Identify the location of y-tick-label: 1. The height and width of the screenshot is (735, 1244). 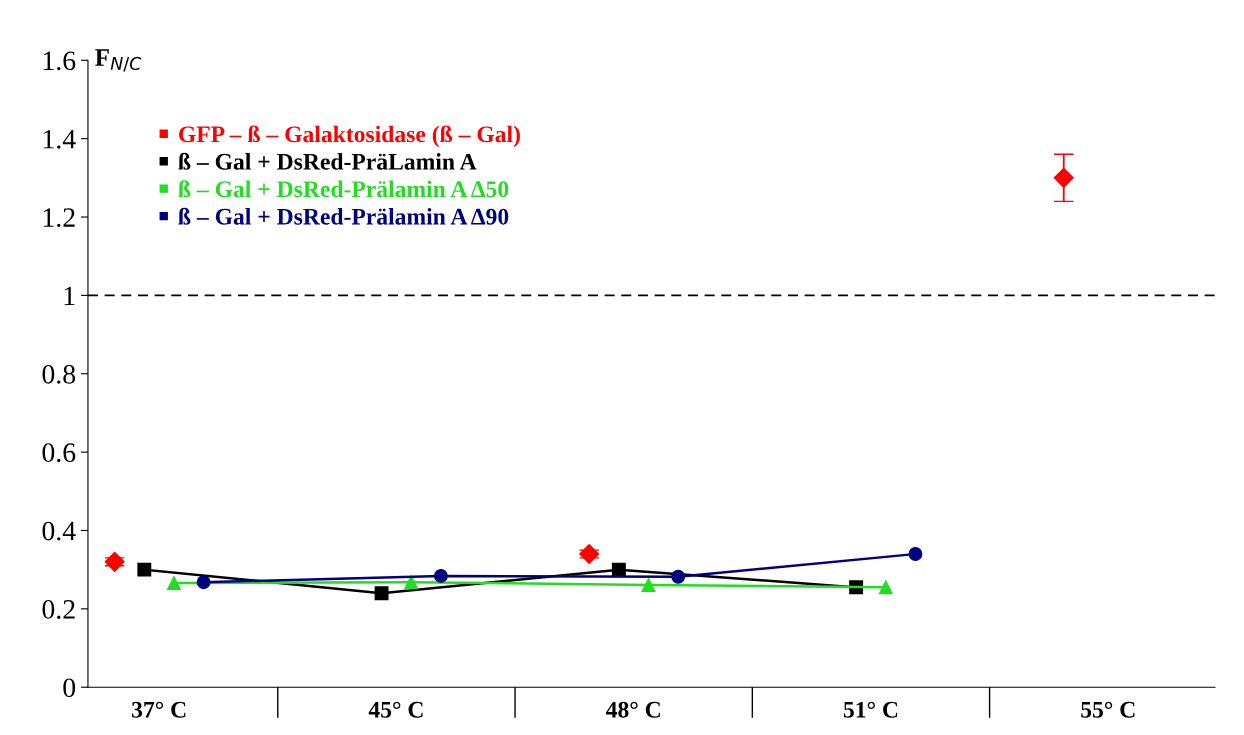
(69, 296).